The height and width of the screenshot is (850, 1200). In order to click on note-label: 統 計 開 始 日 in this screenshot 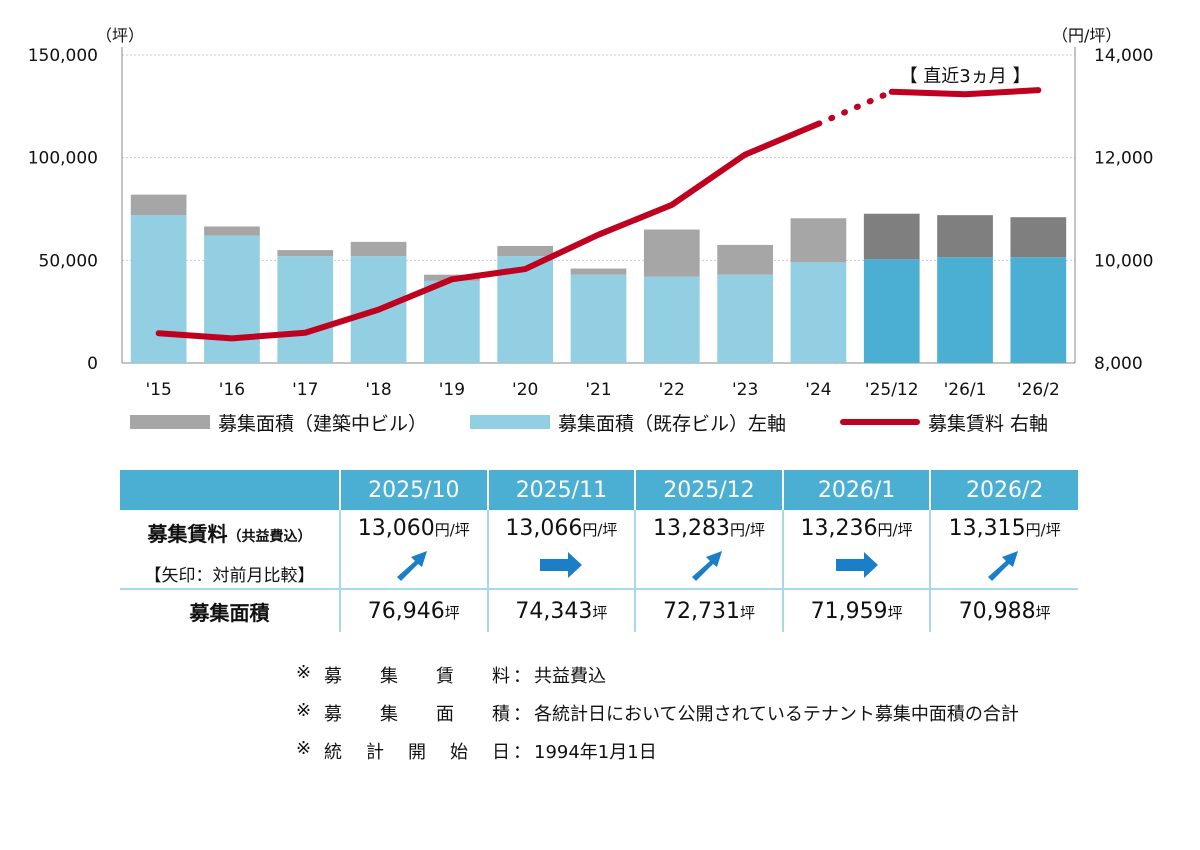, I will do `click(417, 757)`.